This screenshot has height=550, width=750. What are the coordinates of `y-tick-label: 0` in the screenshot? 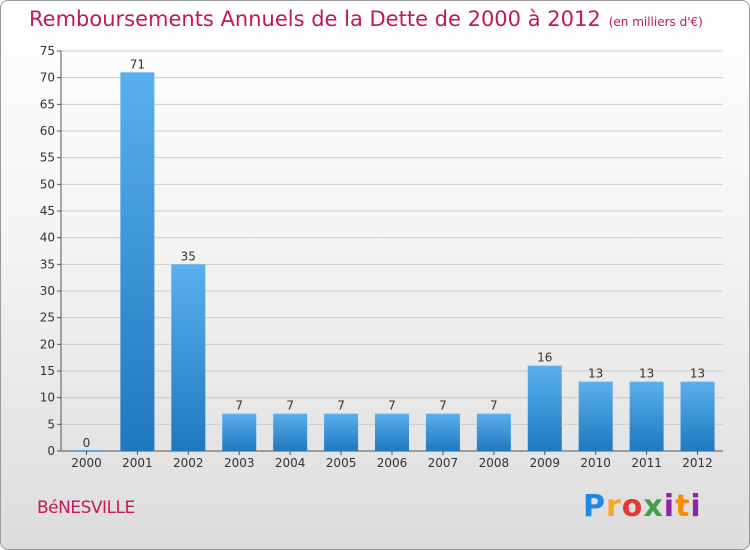 It's located at (51, 451).